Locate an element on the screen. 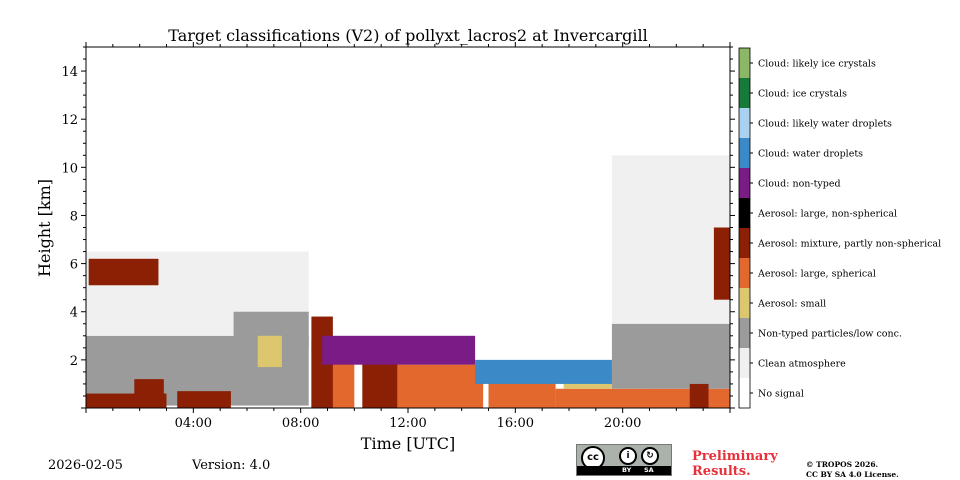  copyright-line-1: © TROPOS 2026. is located at coordinates (842, 464).